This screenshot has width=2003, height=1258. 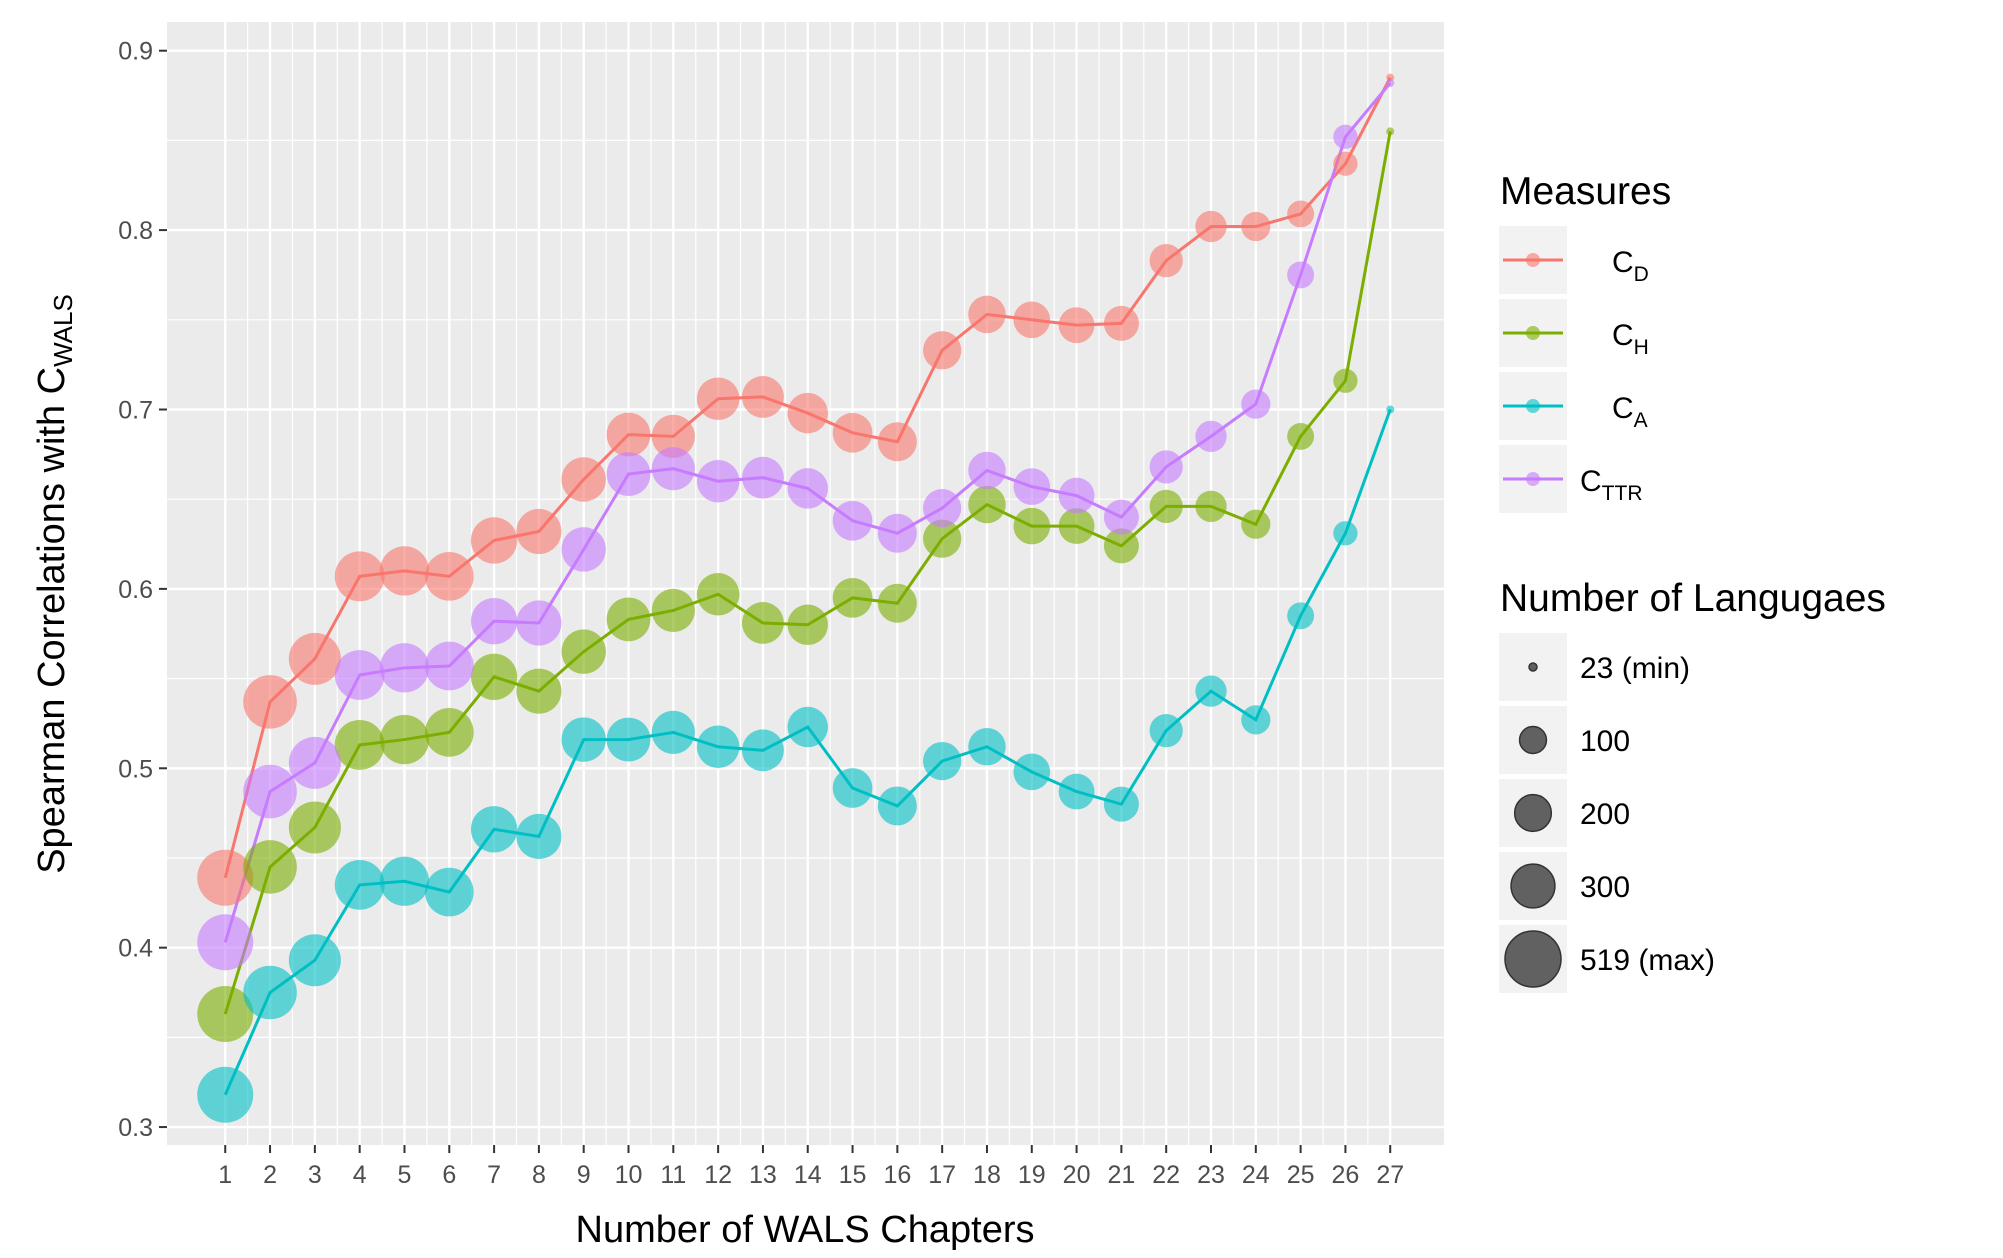 I want to click on legend-label-d: CD, so click(x=1630, y=266).